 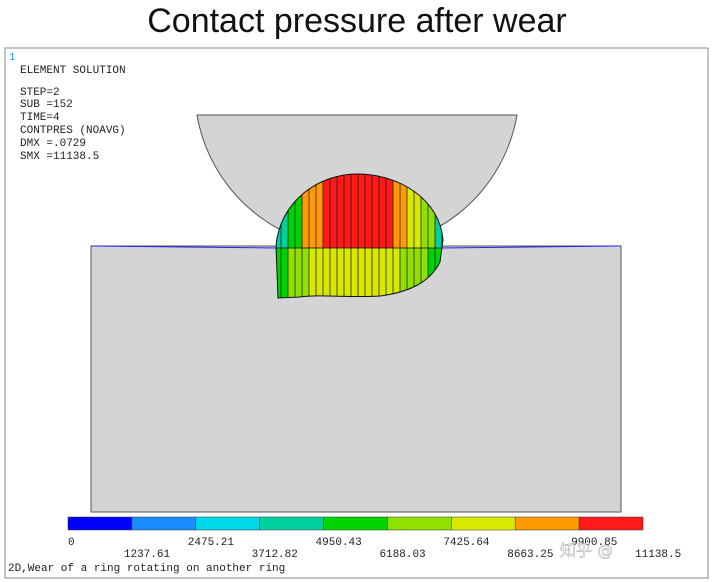 What do you see at coordinates (46, 105) in the screenshot?
I see `info-line: SUB =152` at bounding box center [46, 105].